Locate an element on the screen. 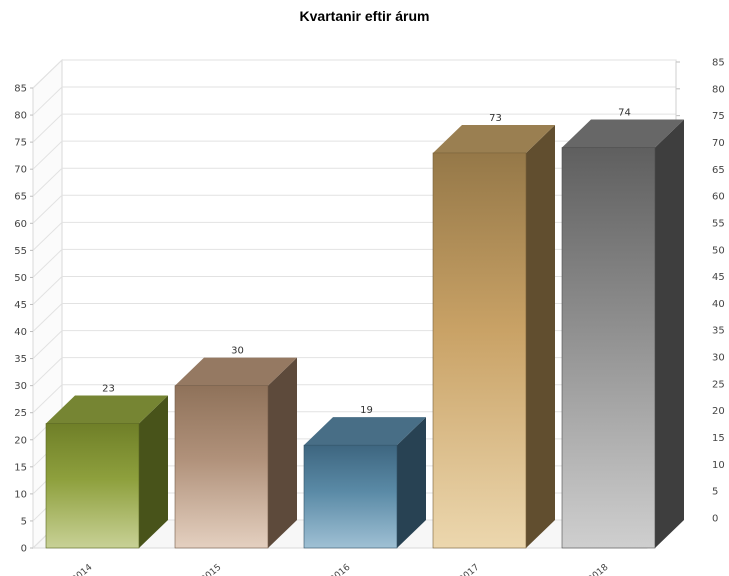 This screenshot has width=729, height=576. secondary-y-tick-label: 25 is located at coordinates (718, 384).